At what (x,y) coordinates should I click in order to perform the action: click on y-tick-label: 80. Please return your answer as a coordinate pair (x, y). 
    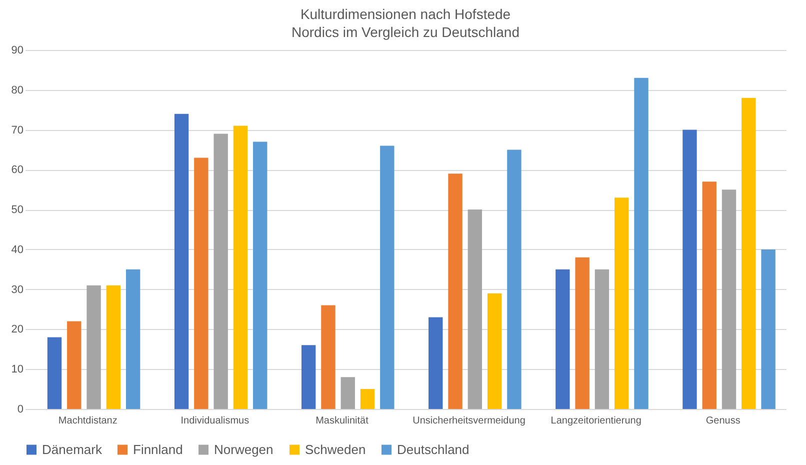
    Looking at the image, I should click on (17, 90).